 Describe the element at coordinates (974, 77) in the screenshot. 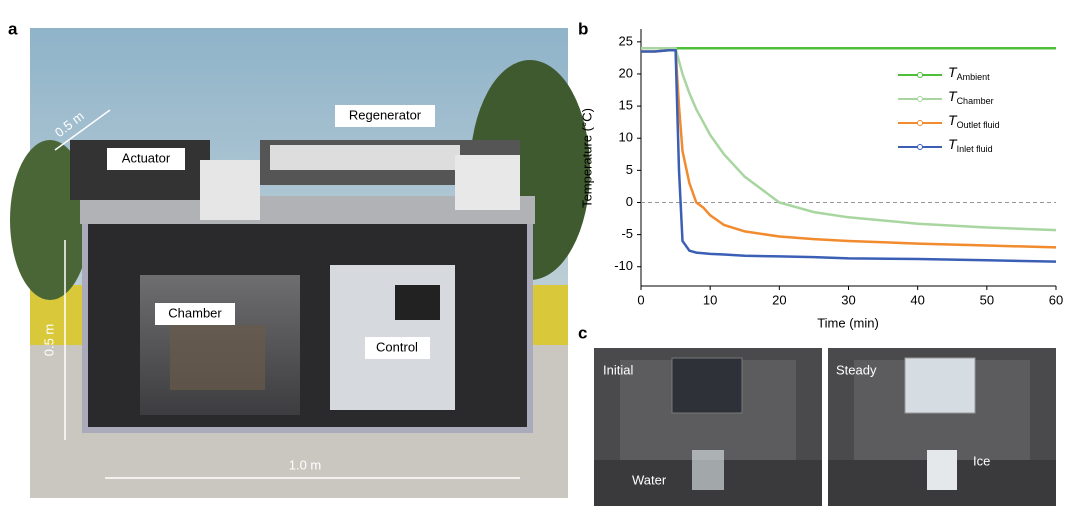

I see `legend-subscript: Ambient` at that location.